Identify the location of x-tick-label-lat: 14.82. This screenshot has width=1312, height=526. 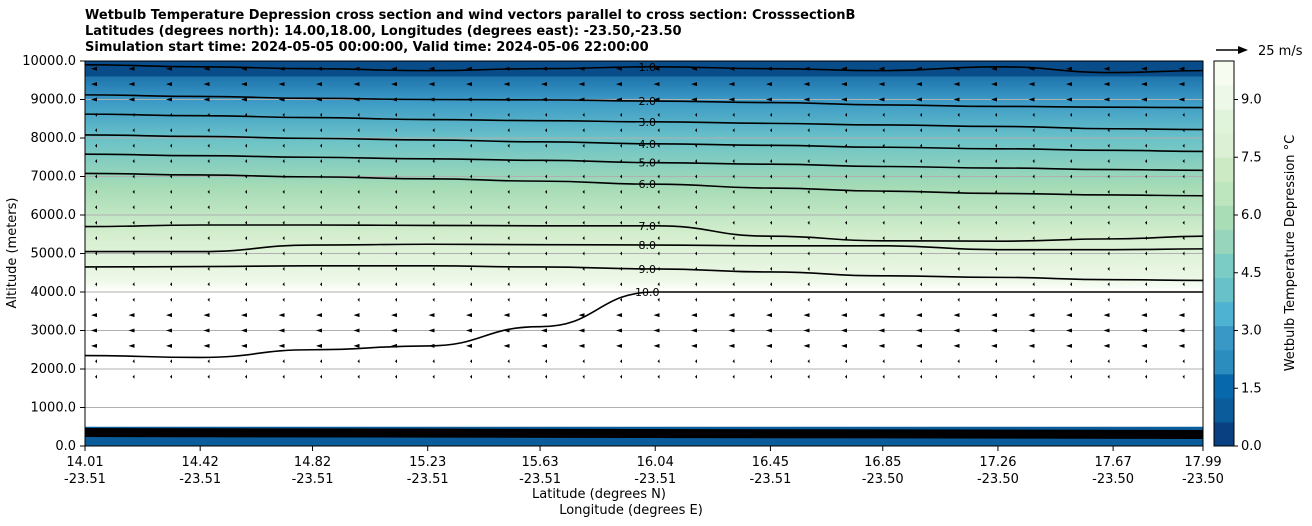
(312, 462).